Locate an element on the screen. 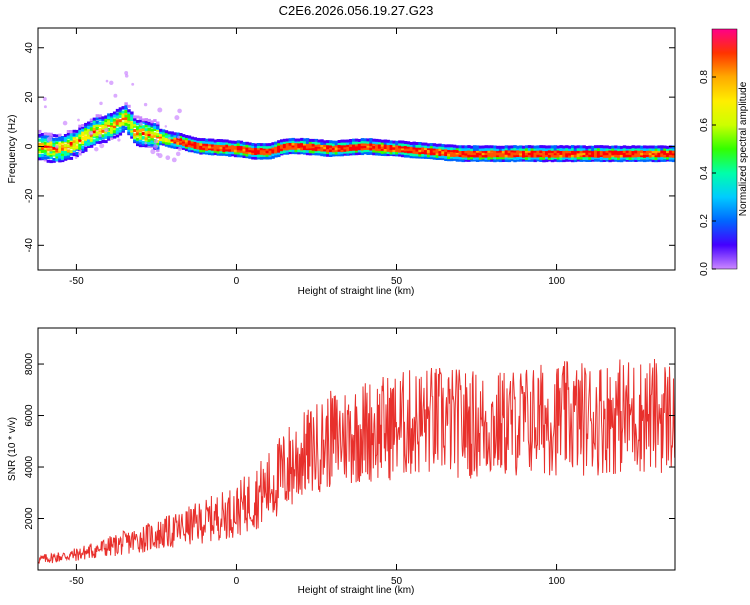 This screenshot has width=750, height=605. snr-y-tick-label: 2000 is located at coordinates (29, 518).